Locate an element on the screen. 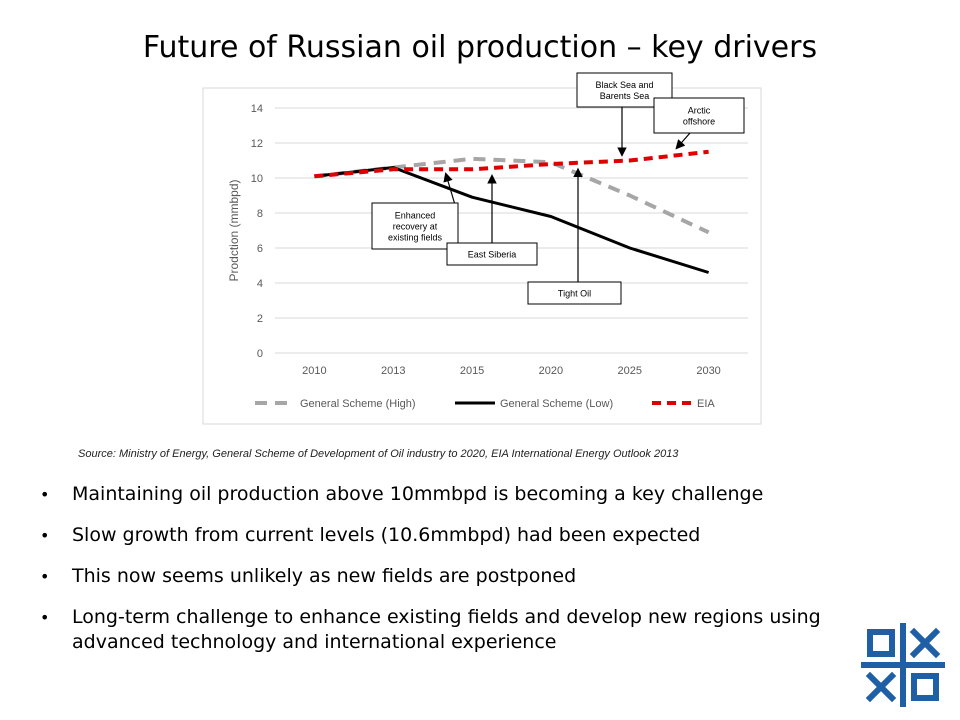 This screenshot has width=960, height=720. legend-label: General Scheme (Low) is located at coordinates (556, 404).